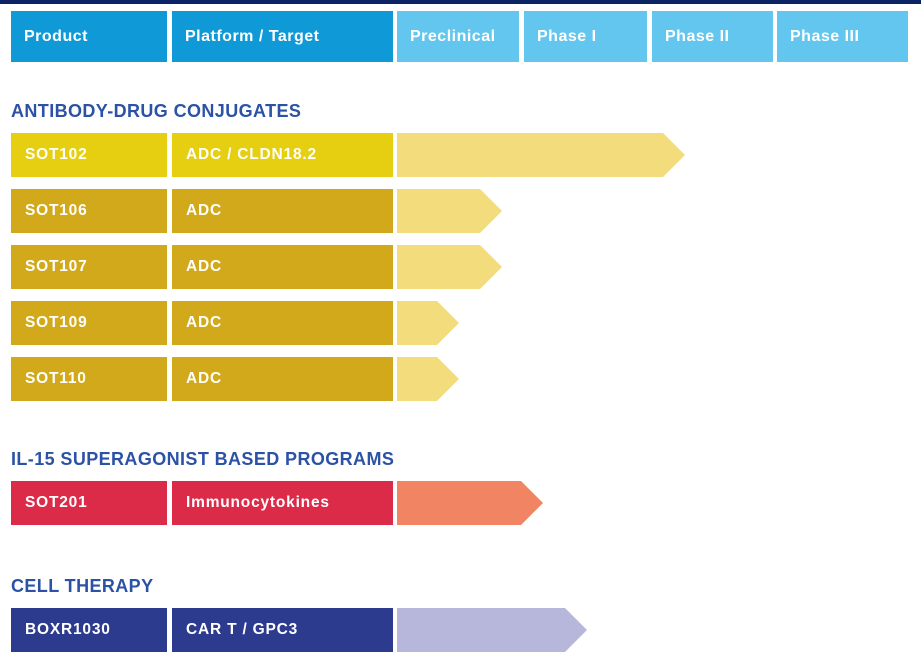 The width and height of the screenshot is (921, 656). I want to click on section-title: IL-15 SUPERAGONIST BASED PROGRAMS, so click(203, 459).